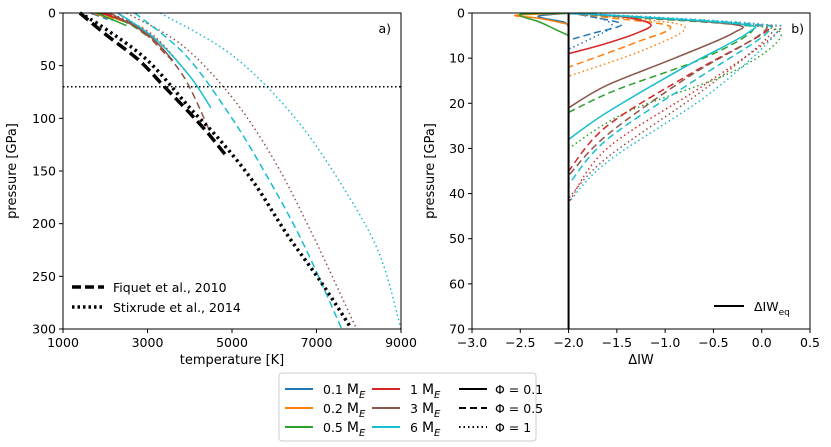 The height and width of the screenshot is (447, 831). I want to click on legend-fiquet-label: Fiquet et al., 2010, so click(170, 287).